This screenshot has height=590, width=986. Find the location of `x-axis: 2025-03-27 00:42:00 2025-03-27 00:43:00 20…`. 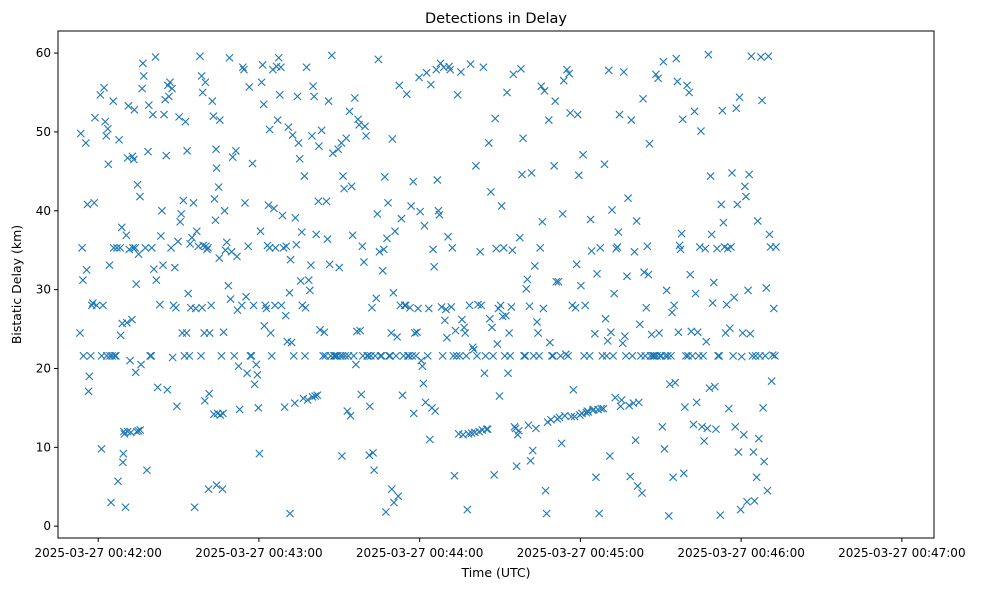

x-axis: 2025-03-27 00:42:00 2025-03-27 00:43:00 20… is located at coordinates (500, 549).